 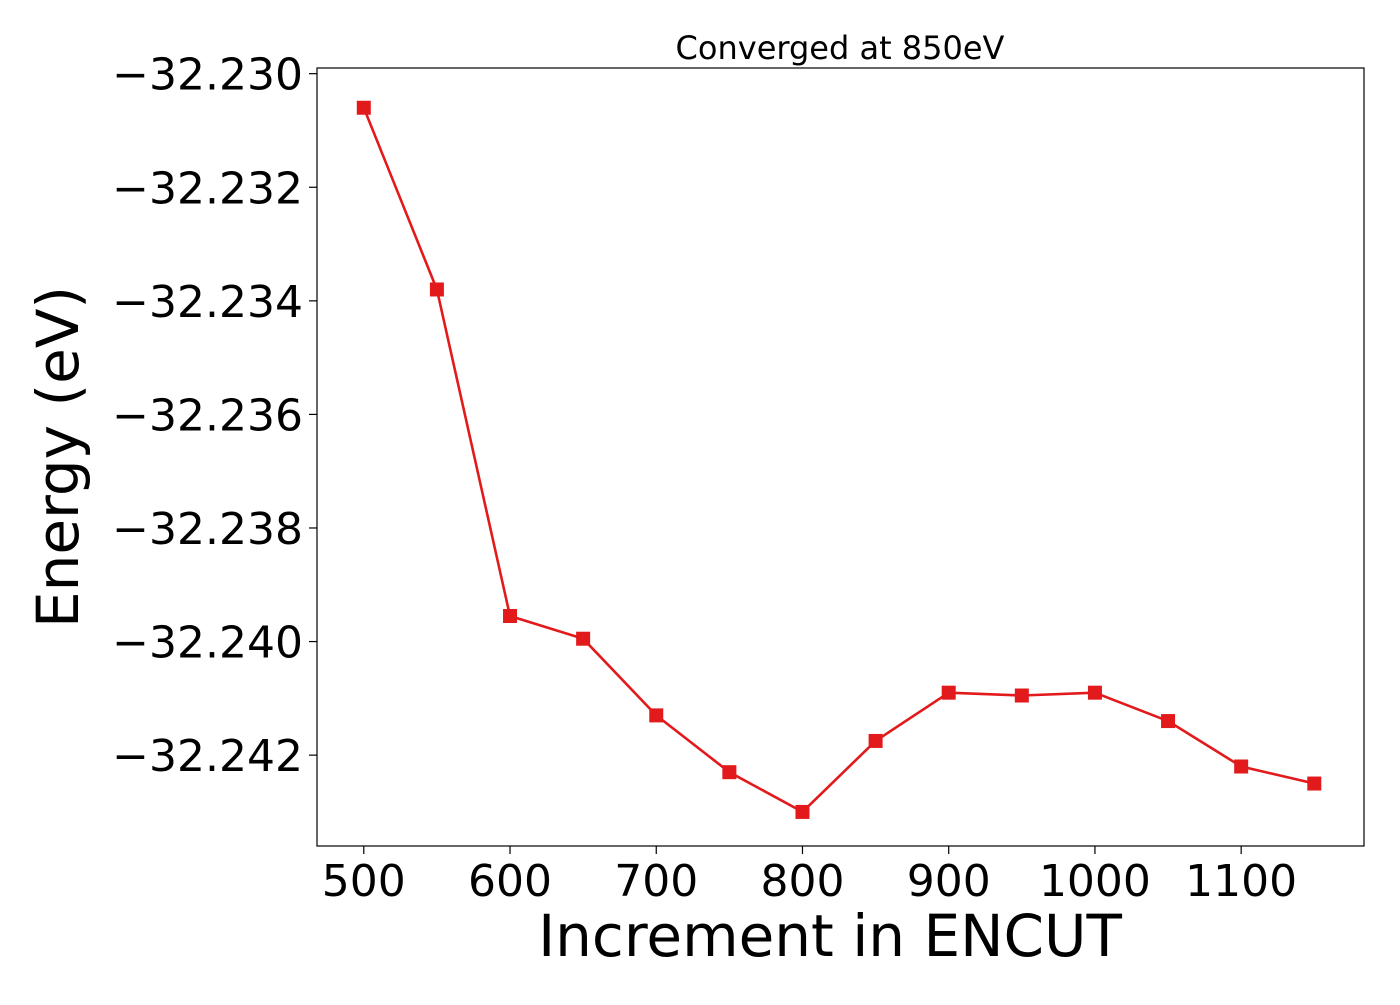 I want to click on x-tick-label: 1100, so click(x=1241, y=881).